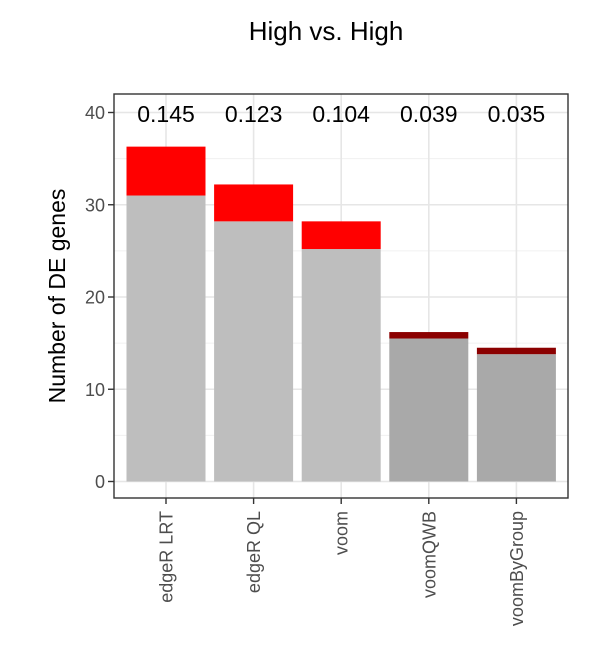 Image resolution: width=591 pixels, height=650 pixels. I want to click on bar-label: 0.104, so click(341, 114).